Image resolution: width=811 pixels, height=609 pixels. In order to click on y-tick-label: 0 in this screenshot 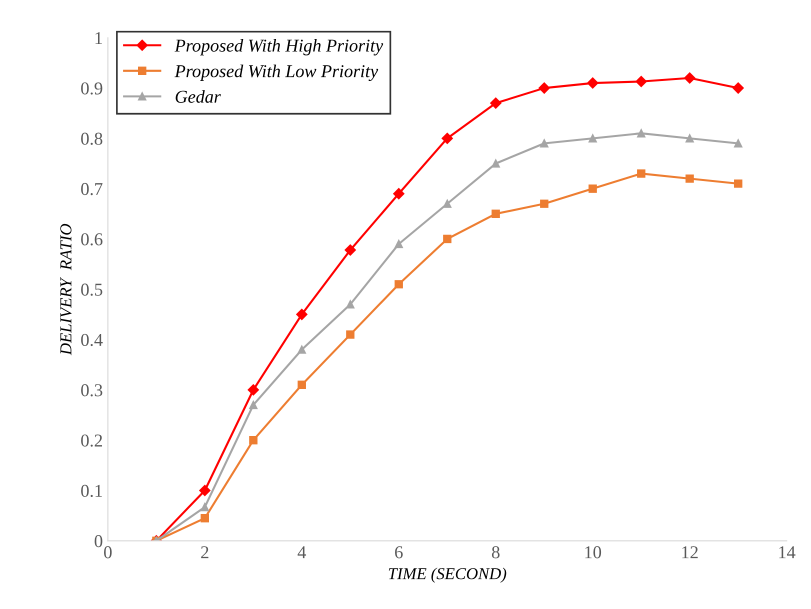, I will do `click(98, 541)`.